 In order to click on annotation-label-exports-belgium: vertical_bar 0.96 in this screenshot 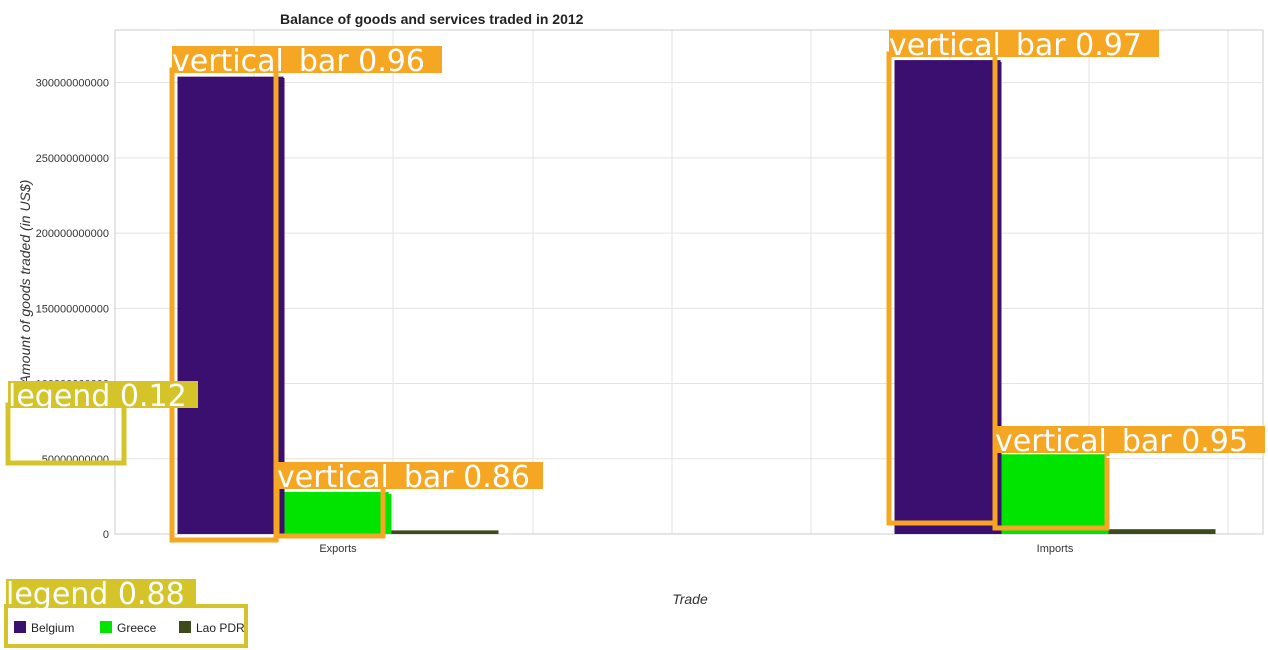, I will do `click(298, 61)`.